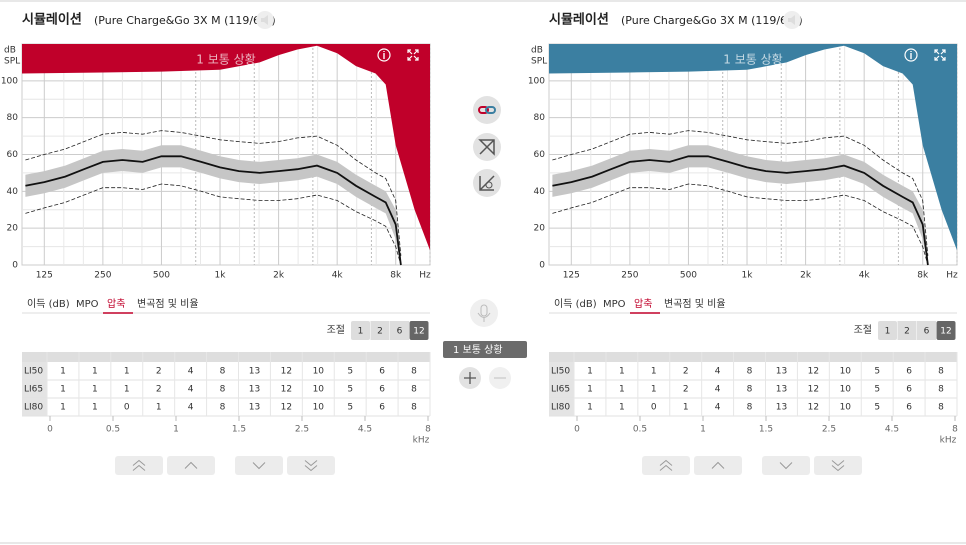  I want to click on table-header, so click(753, 357).